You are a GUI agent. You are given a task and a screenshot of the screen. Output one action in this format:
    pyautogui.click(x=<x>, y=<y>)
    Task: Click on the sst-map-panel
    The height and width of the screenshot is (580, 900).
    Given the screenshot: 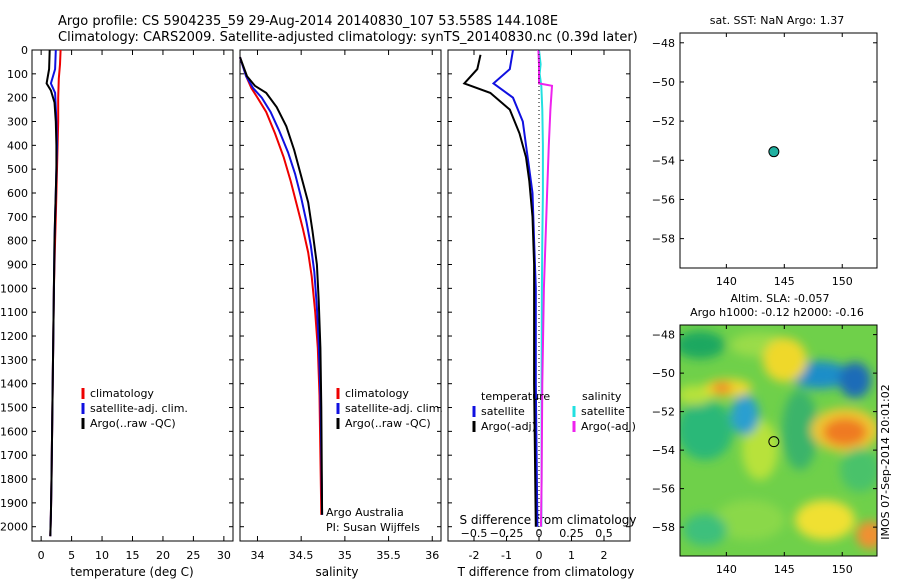 What is the action you would take?
    pyautogui.click(x=778, y=150)
    